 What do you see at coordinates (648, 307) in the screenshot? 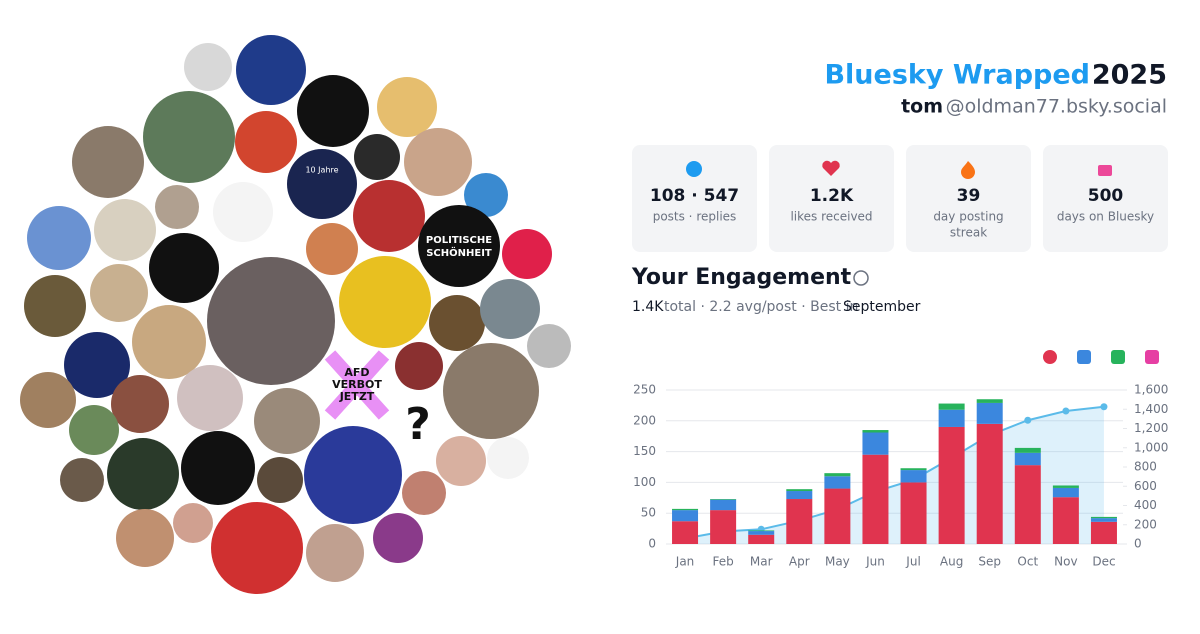
I see `total-value: 1.4K` at bounding box center [648, 307].